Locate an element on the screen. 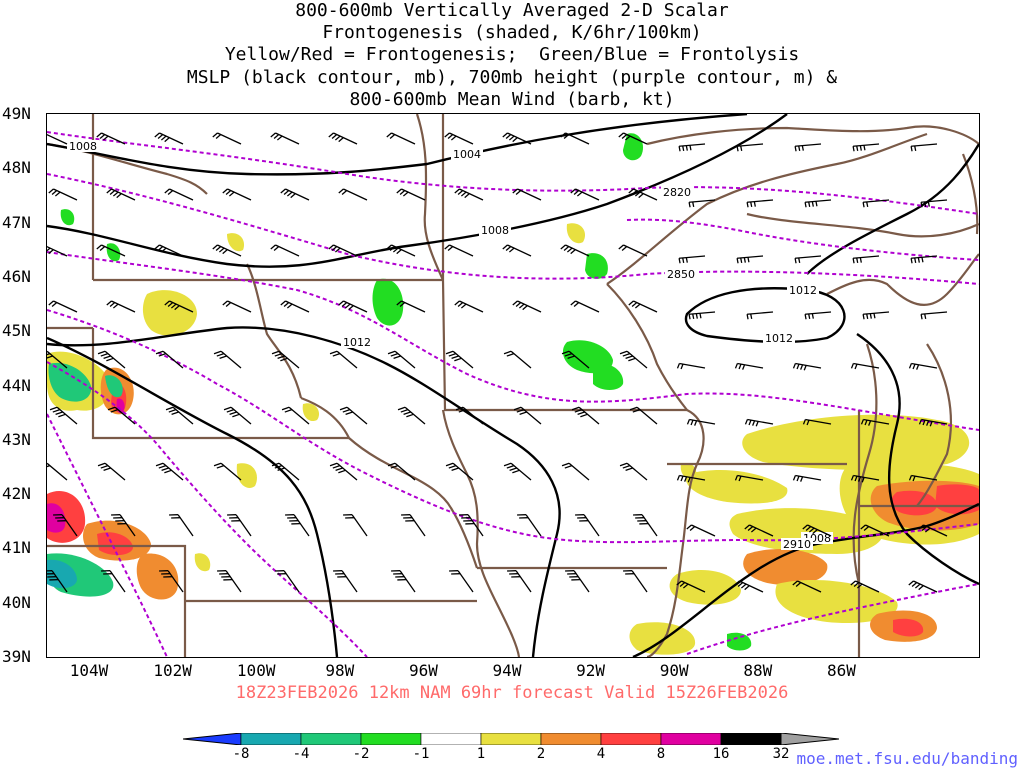 This screenshot has height=768, width=1024. lat-label: 42N is located at coordinates (16, 494).